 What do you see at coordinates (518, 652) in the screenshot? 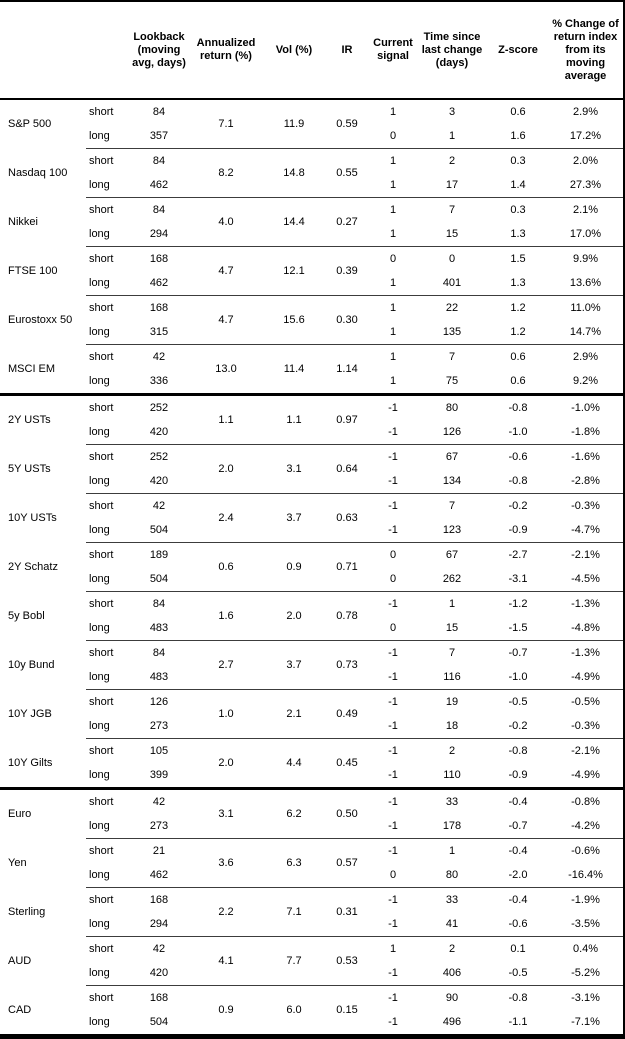
I see `z-score-value: -0.7` at bounding box center [518, 652].